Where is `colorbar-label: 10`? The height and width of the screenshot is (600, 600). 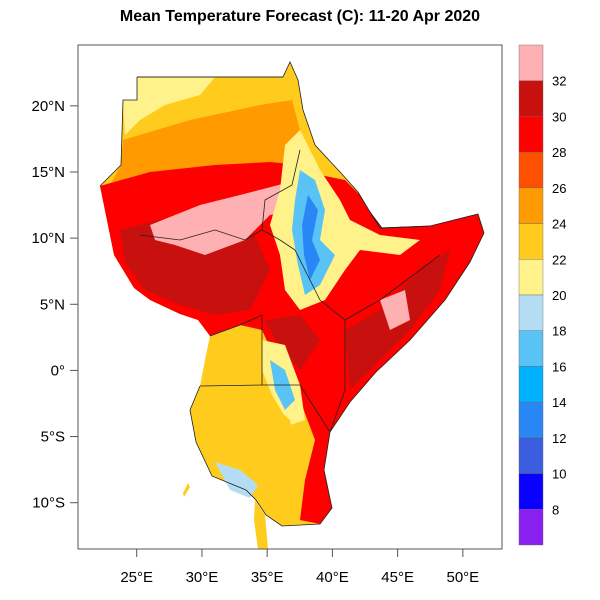 colorbar-label: 10 is located at coordinates (559, 474).